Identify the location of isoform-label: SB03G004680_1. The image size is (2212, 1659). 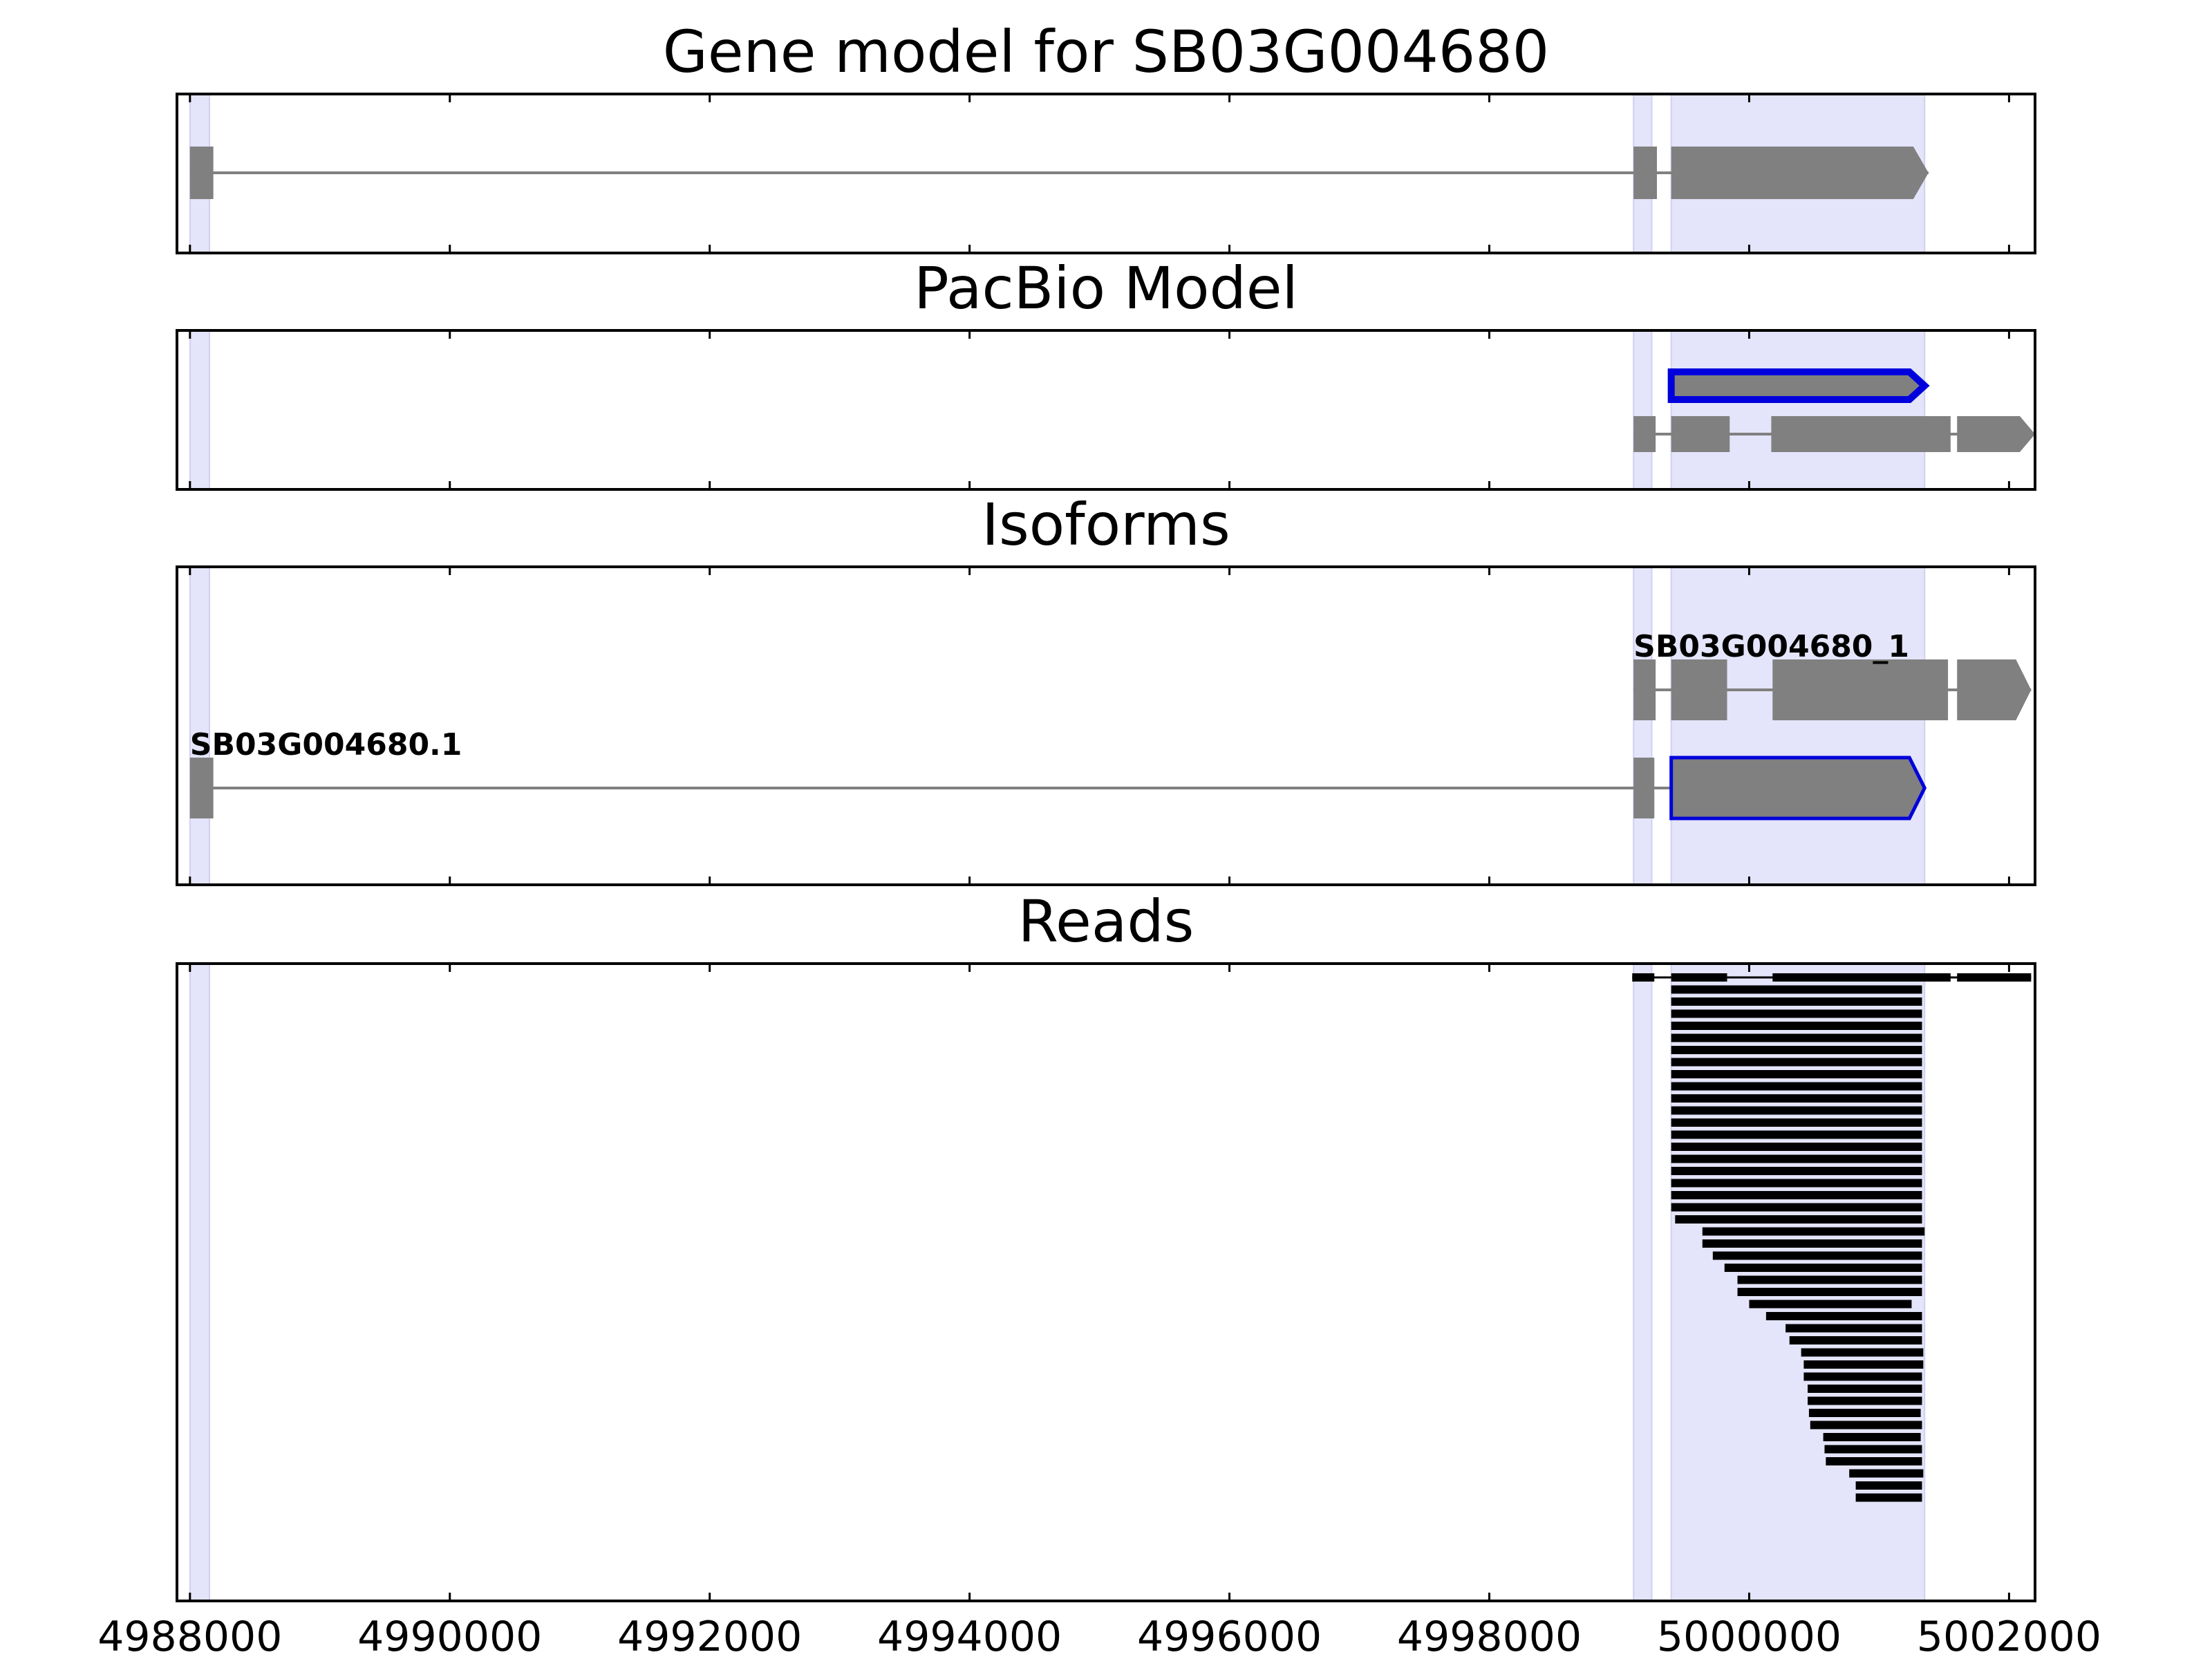
(1771, 646).